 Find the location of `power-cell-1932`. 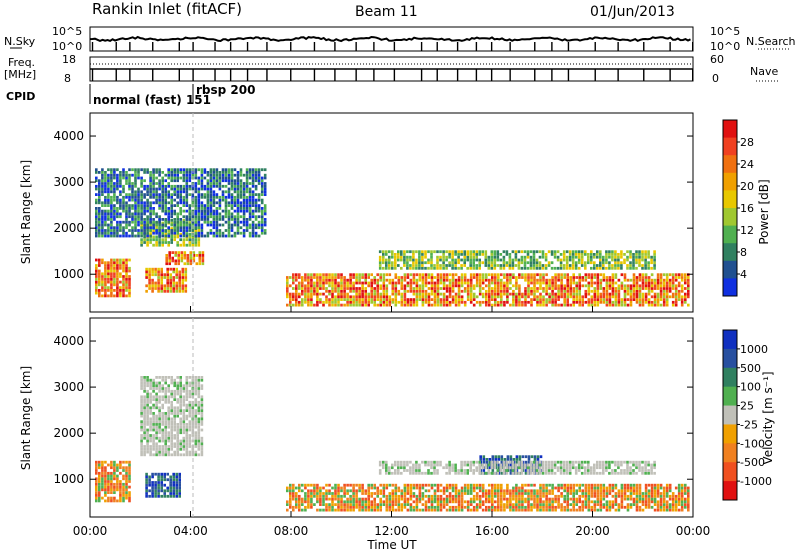

power-cell-1932 is located at coordinates (461, 265).